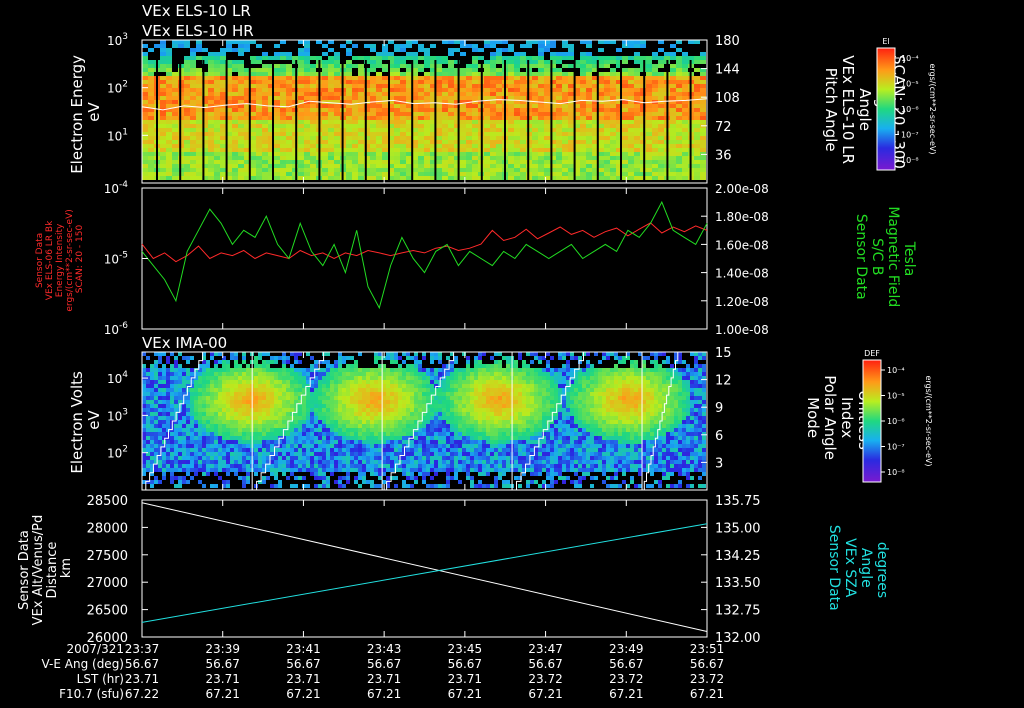  I want to click on els-colorbar-label: El, so click(885, 41).